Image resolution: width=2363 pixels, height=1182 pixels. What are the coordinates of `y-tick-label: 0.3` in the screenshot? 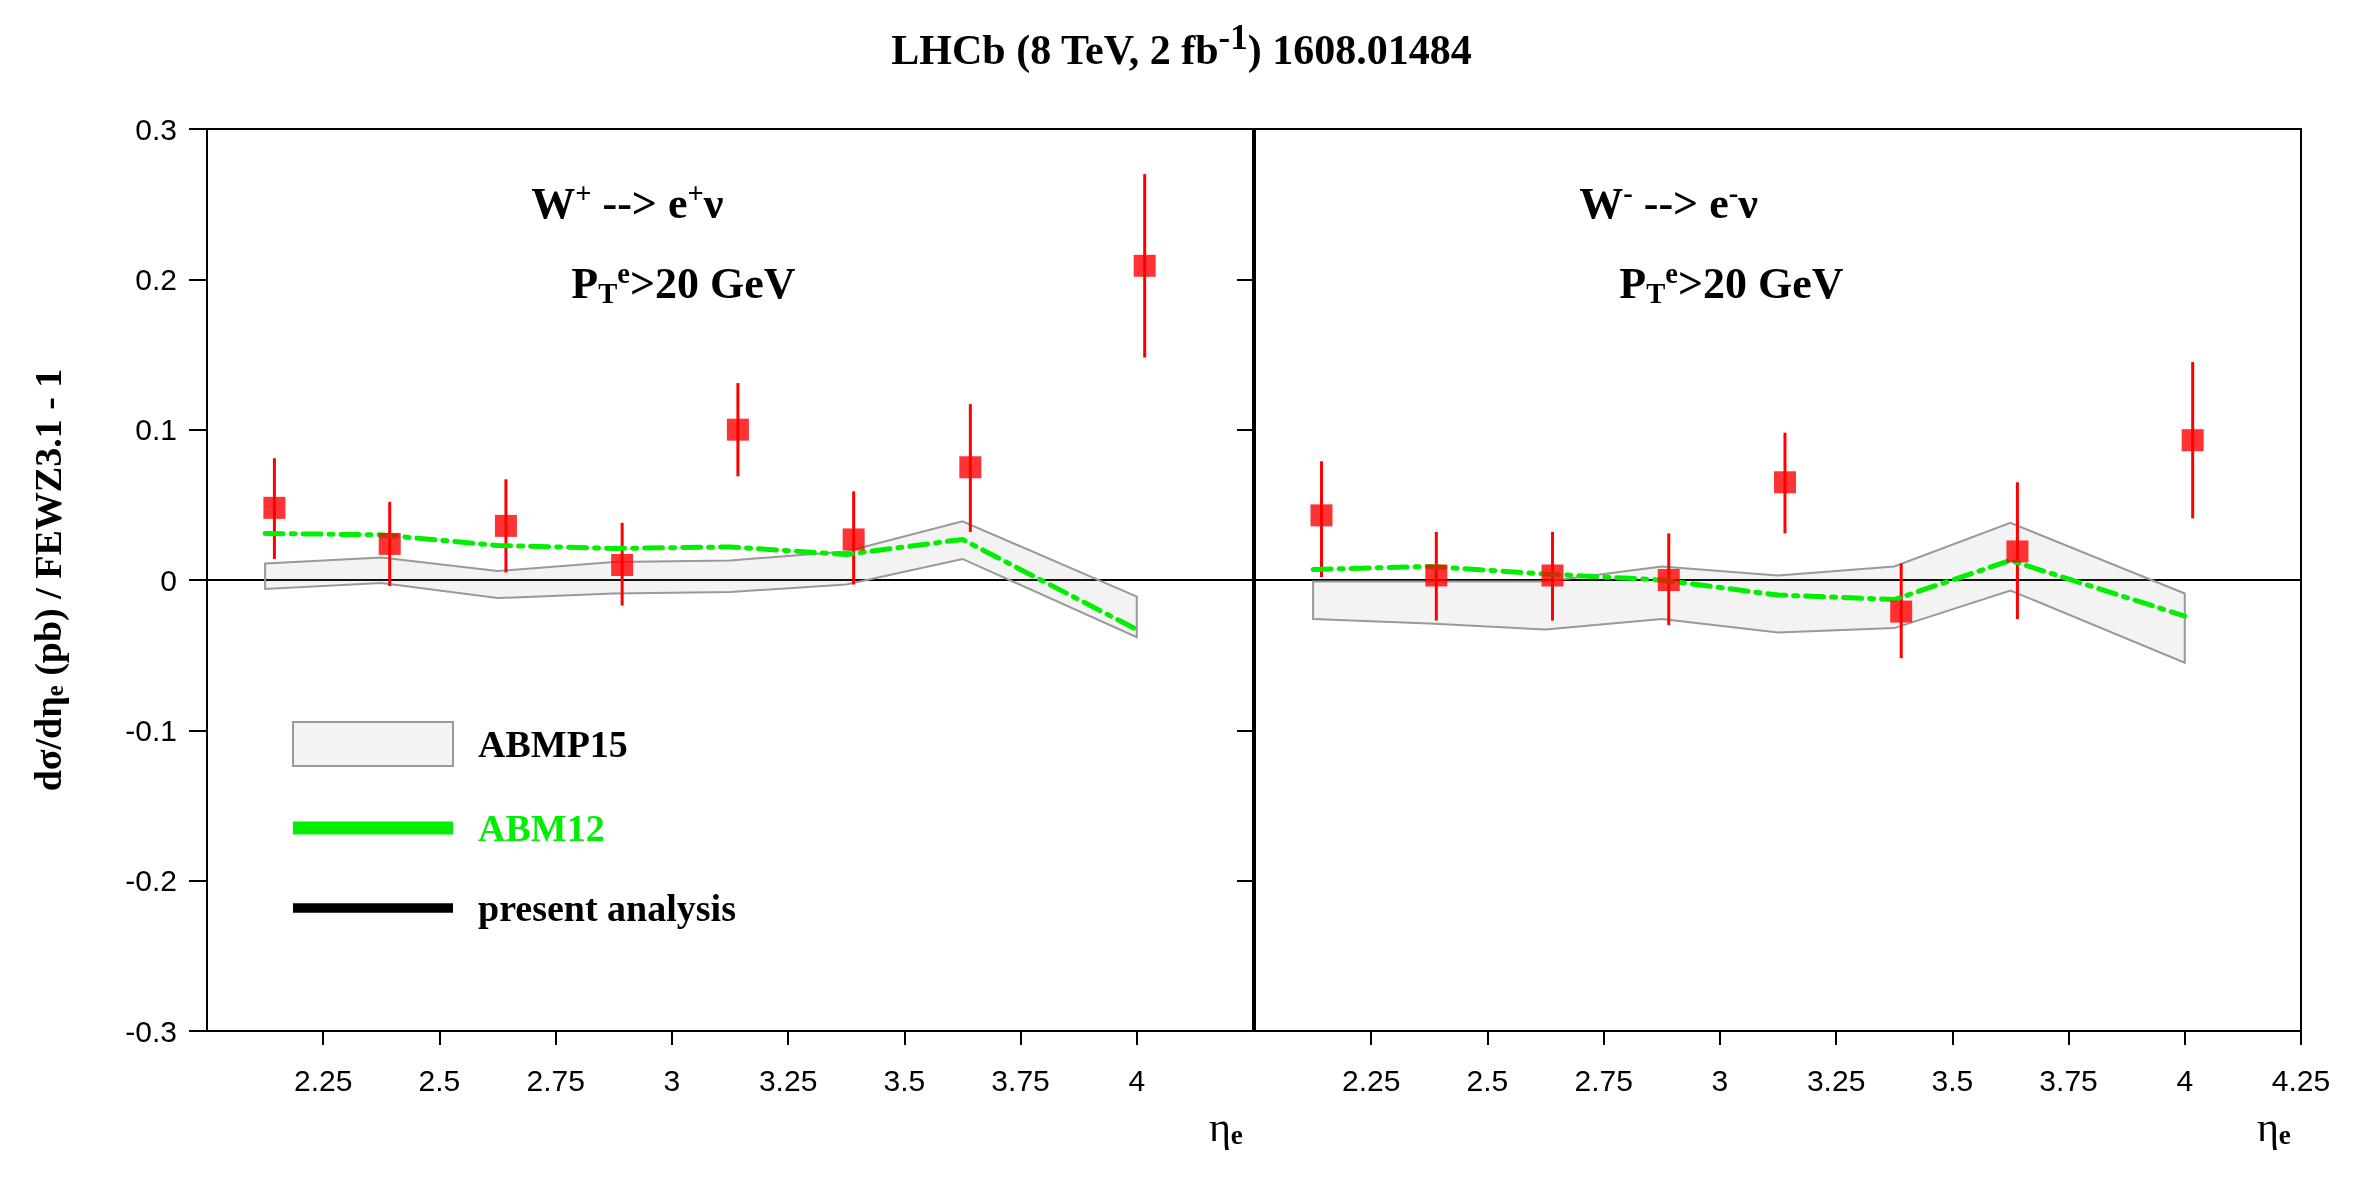 It's located at (156, 129).